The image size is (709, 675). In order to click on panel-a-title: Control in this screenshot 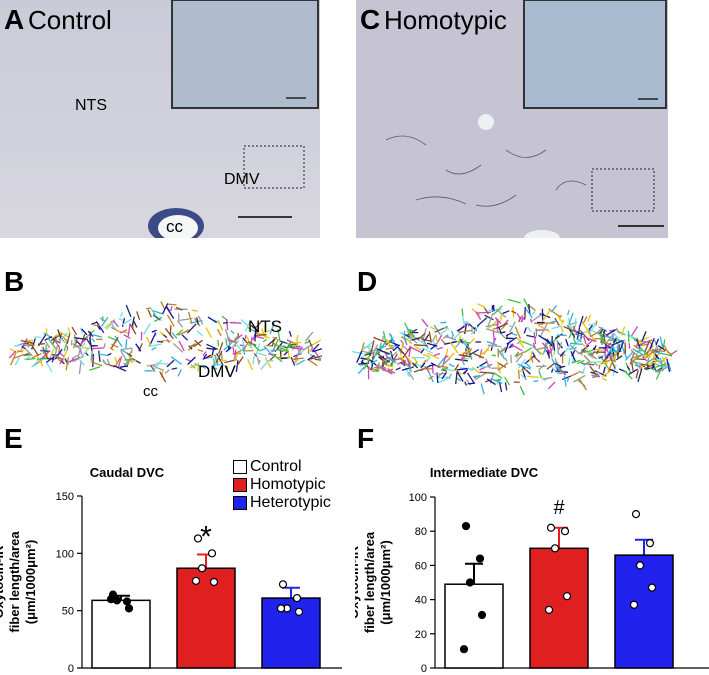, I will do `click(70, 20)`.